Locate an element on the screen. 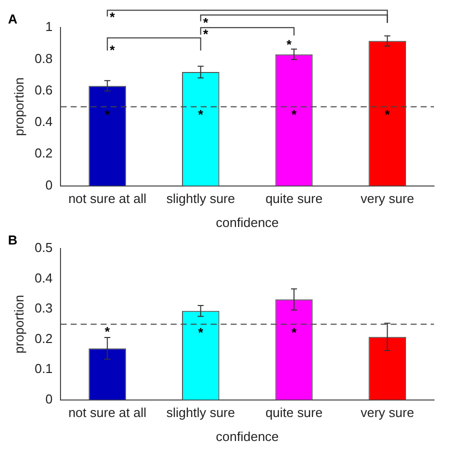 The height and width of the screenshot is (455, 452). chart-title: B is located at coordinates (13, 240).